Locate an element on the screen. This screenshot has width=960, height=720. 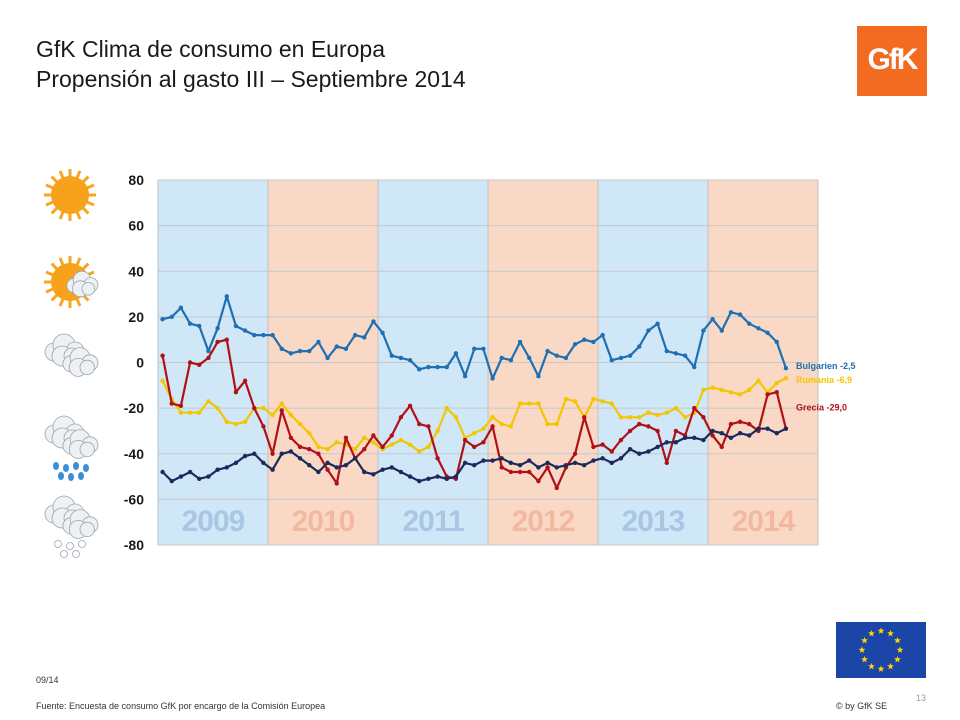
y-tick-label: 80 is located at coordinates (136, 180).